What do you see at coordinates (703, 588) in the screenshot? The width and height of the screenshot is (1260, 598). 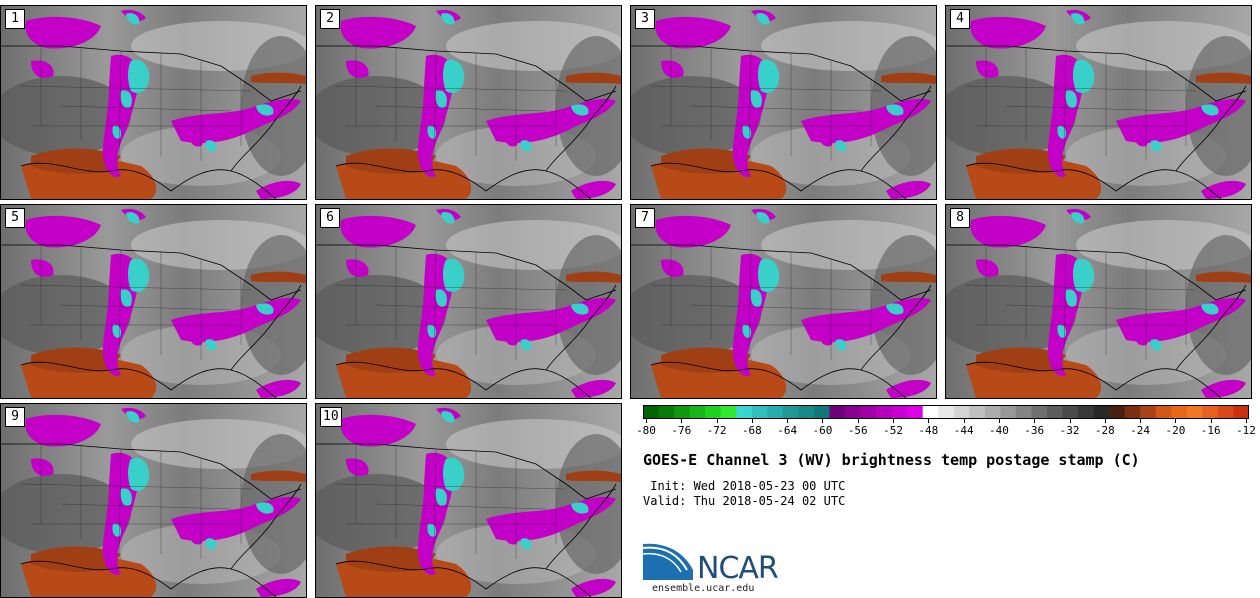 I see `site-url: ensemble.ucar.edu` at bounding box center [703, 588].